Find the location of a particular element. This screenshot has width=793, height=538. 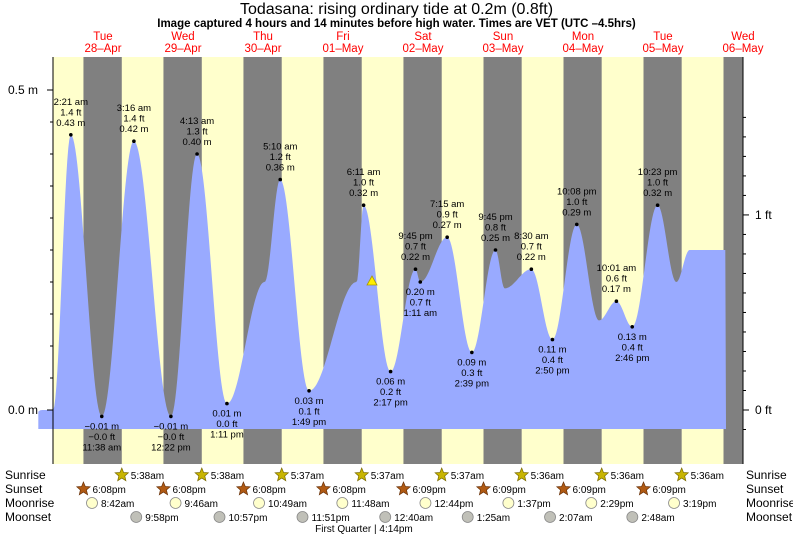

tide-extreme-label: 0.20 m is located at coordinates (420, 292).